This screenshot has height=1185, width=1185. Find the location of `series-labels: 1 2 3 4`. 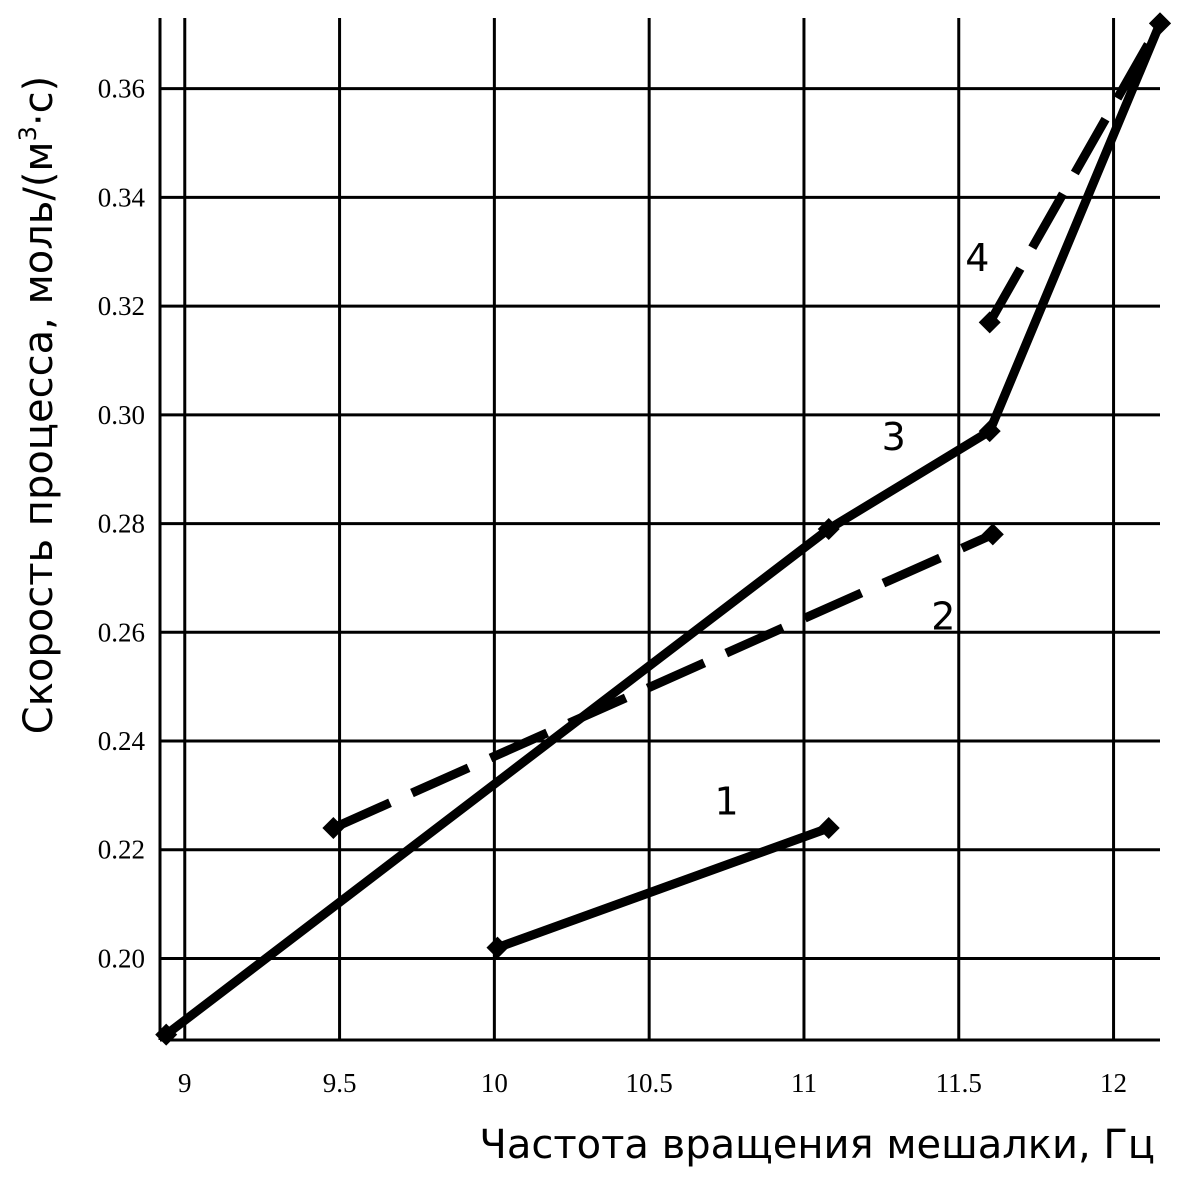

series-labels: 1 2 3 4 is located at coordinates (851, 530).